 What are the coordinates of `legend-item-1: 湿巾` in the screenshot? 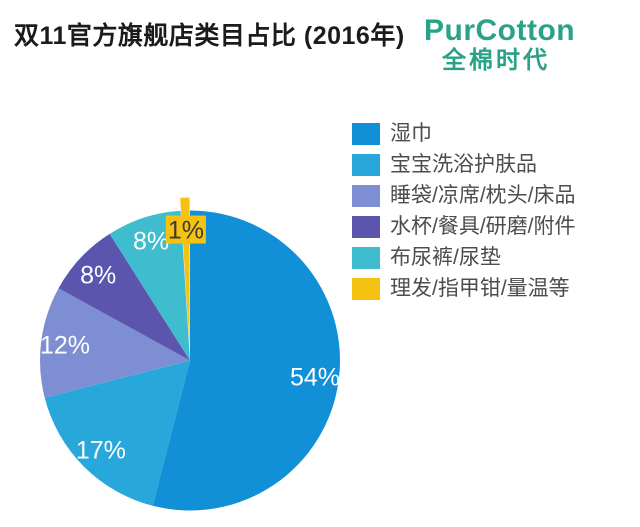 It's located at (464, 134).